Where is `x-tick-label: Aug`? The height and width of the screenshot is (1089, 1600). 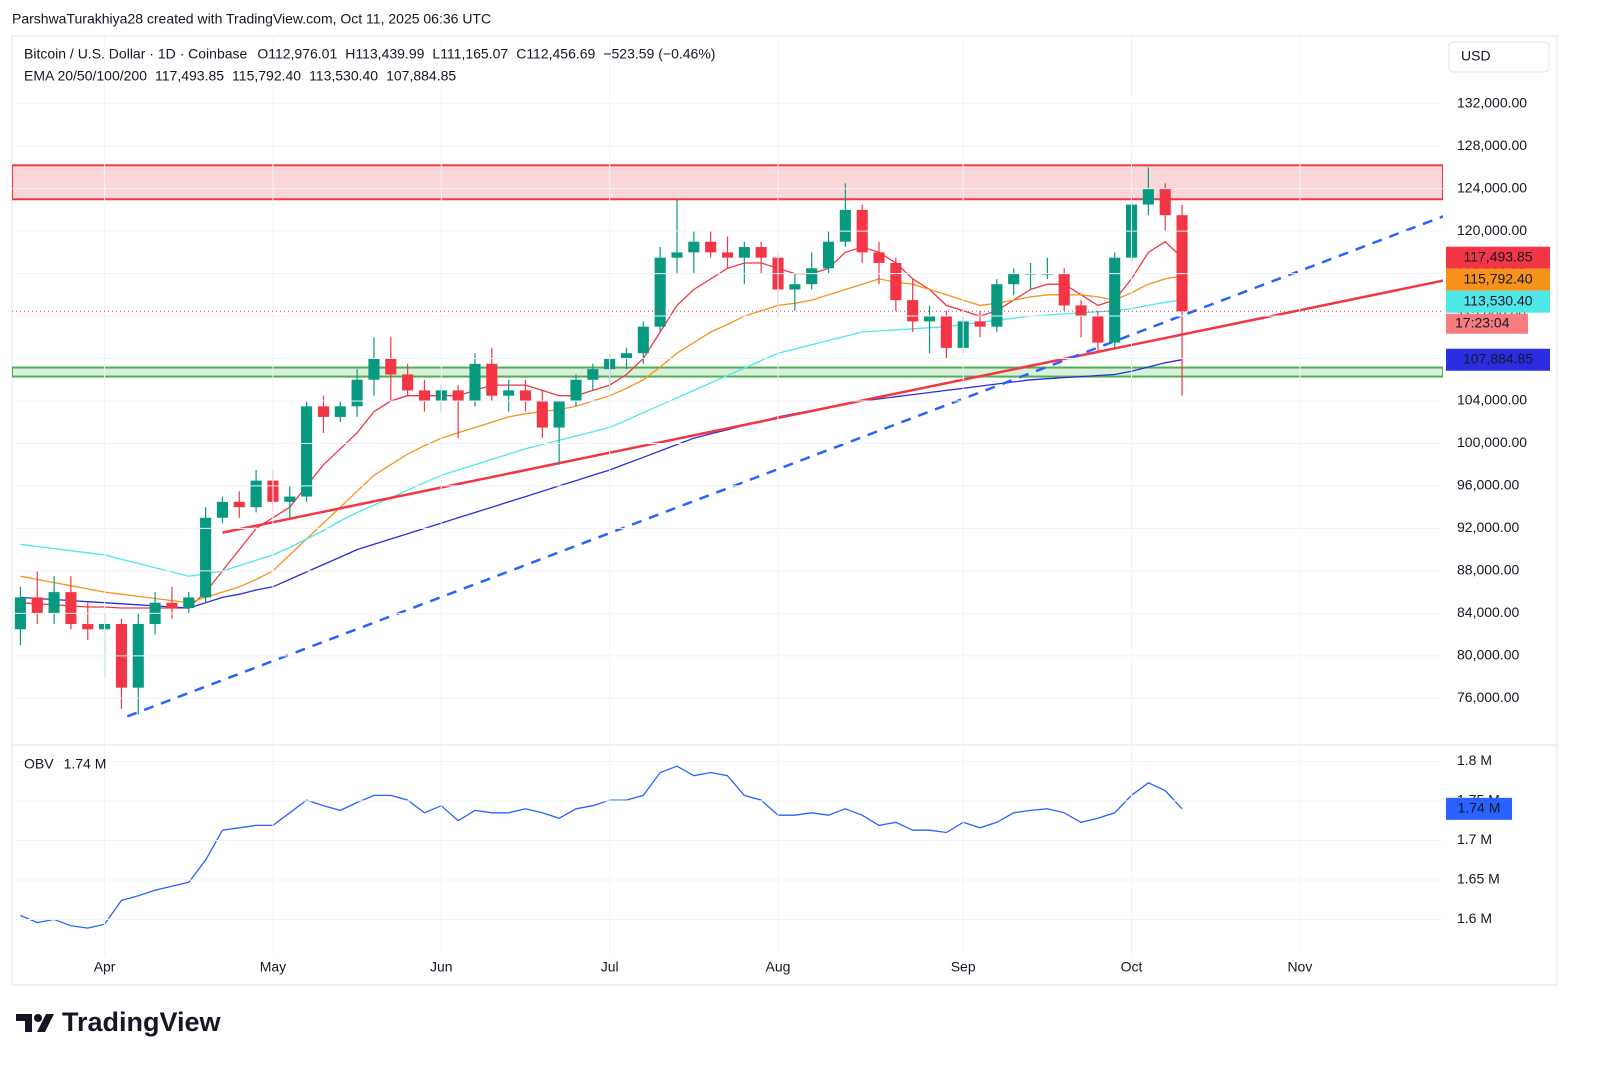
x-tick-label: Aug is located at coordinates (778, 967).